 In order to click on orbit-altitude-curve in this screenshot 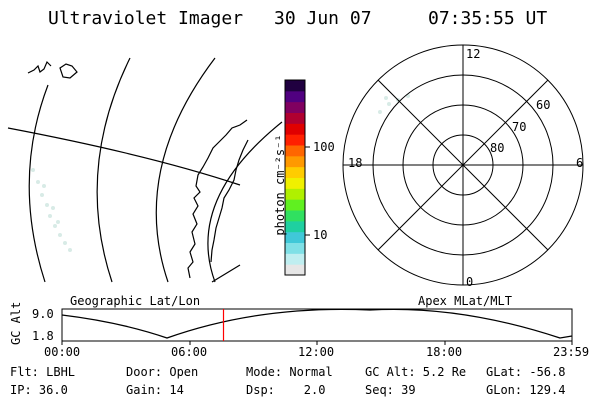, I will do `click(317, 323)`.